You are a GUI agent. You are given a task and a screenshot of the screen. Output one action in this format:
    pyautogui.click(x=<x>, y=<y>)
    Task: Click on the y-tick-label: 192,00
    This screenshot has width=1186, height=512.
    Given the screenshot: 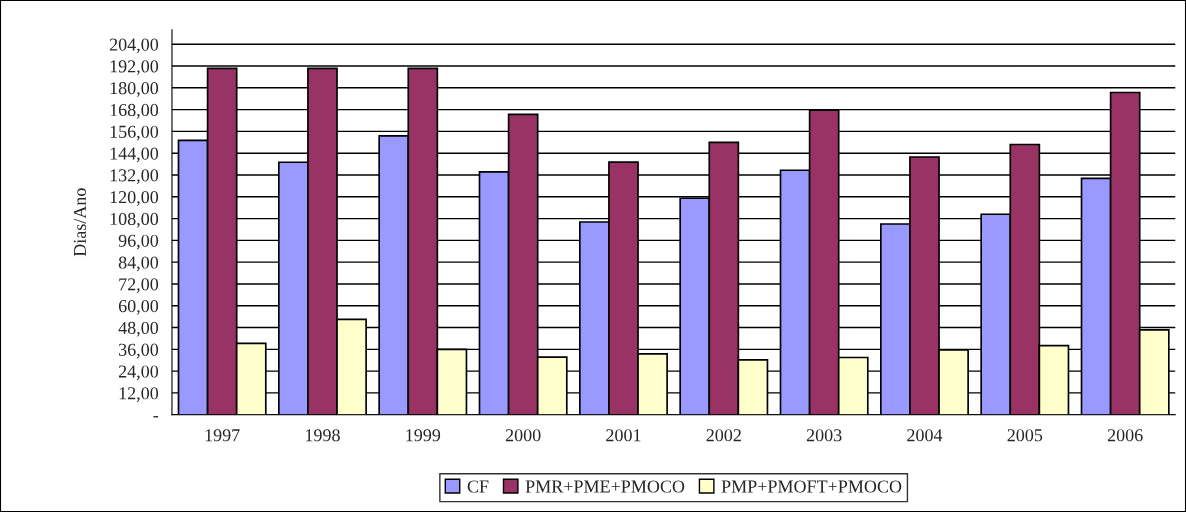 What is the action you would take?
    pyautogui.click(x=134, y=68)
    